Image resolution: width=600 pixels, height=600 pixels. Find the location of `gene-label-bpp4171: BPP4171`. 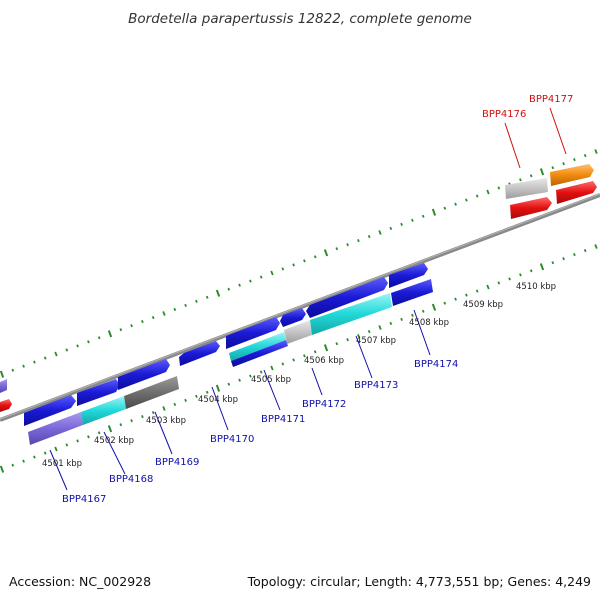

gene-label-bpp4171: BPP4171 is located at coordinates (283, 419).